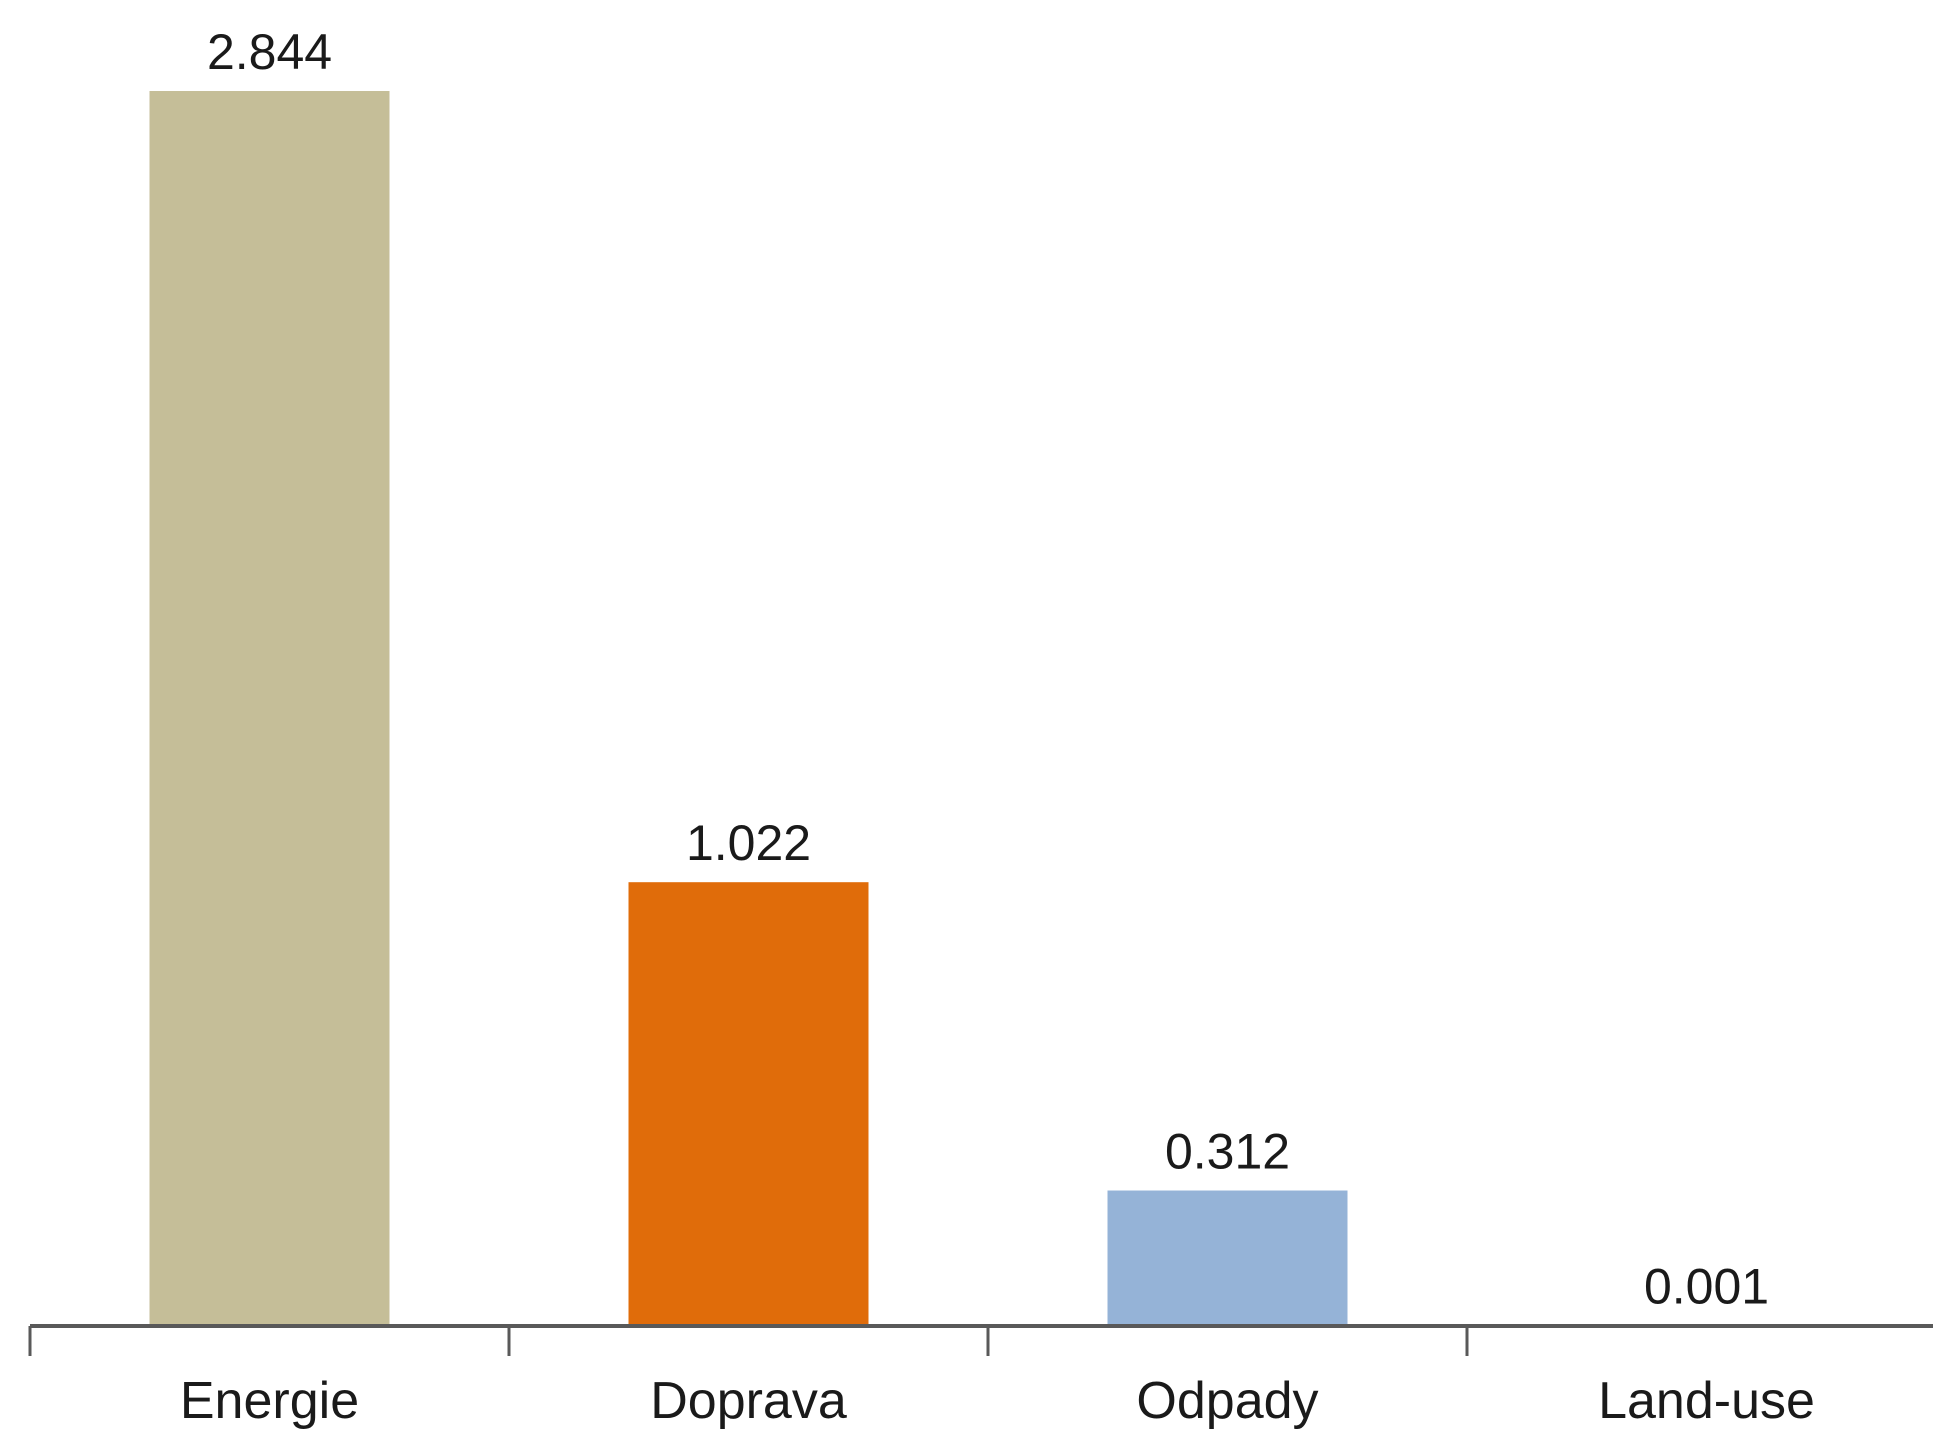  I want to click on x-tick-label: Odpady, so click(1227, 1401).